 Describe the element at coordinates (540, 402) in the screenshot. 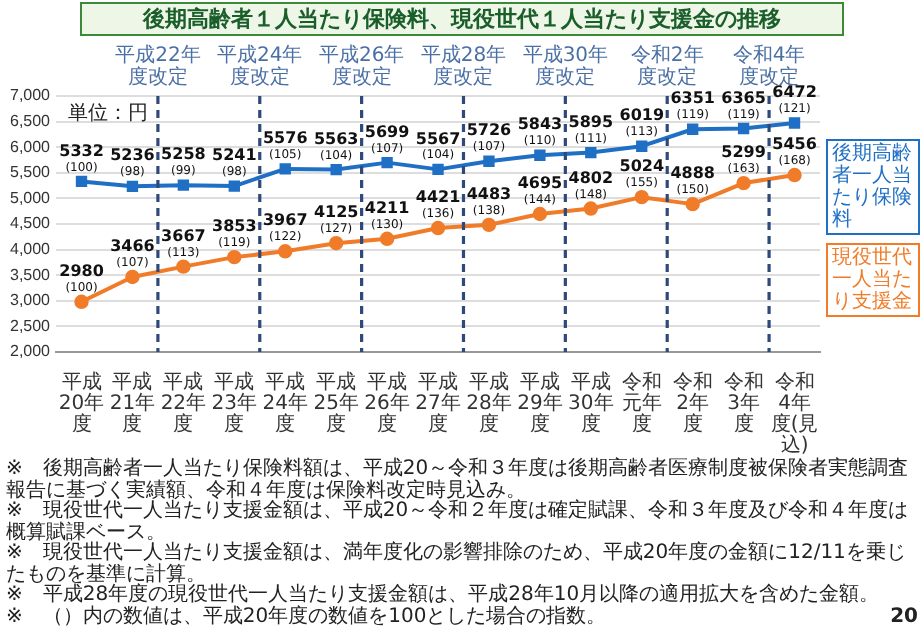

I see `x-tick-label: 平成29年度` at that location.